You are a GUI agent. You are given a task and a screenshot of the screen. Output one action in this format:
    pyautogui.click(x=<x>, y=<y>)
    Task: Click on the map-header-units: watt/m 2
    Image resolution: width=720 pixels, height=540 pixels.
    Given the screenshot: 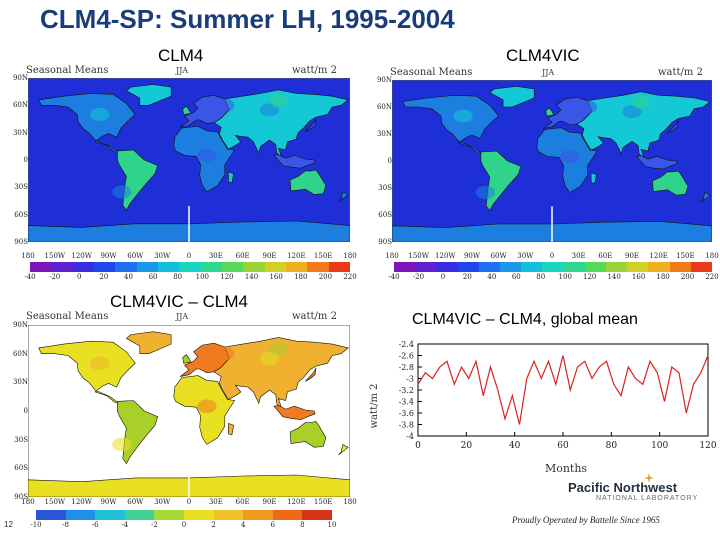 What is the action you would take?
    pyautogui.click(x=680, y=72)
    